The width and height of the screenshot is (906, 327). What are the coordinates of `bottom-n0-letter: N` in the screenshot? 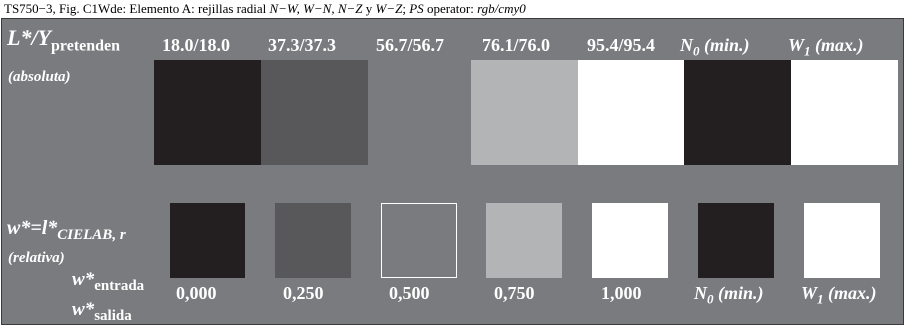 It's located at (700, 293).